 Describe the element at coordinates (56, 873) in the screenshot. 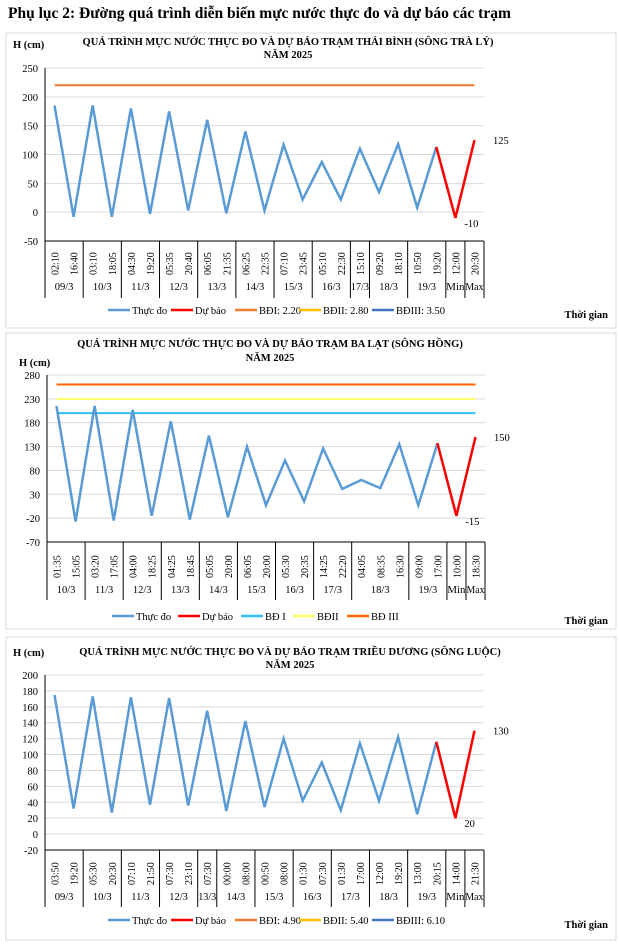

I see `x-tick-label: 03:50` at that location.